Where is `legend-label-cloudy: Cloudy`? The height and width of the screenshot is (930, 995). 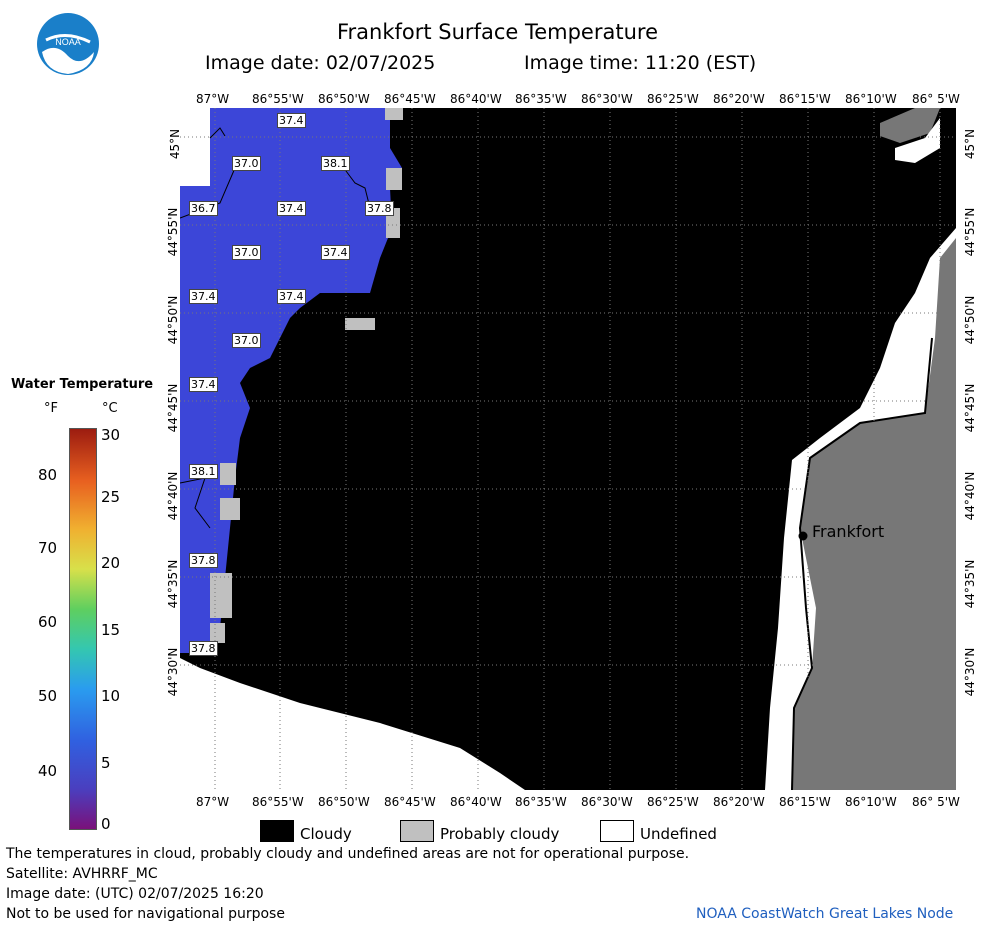 legend-label-cloudy: Cloudy is located at coordinates (326, 834).